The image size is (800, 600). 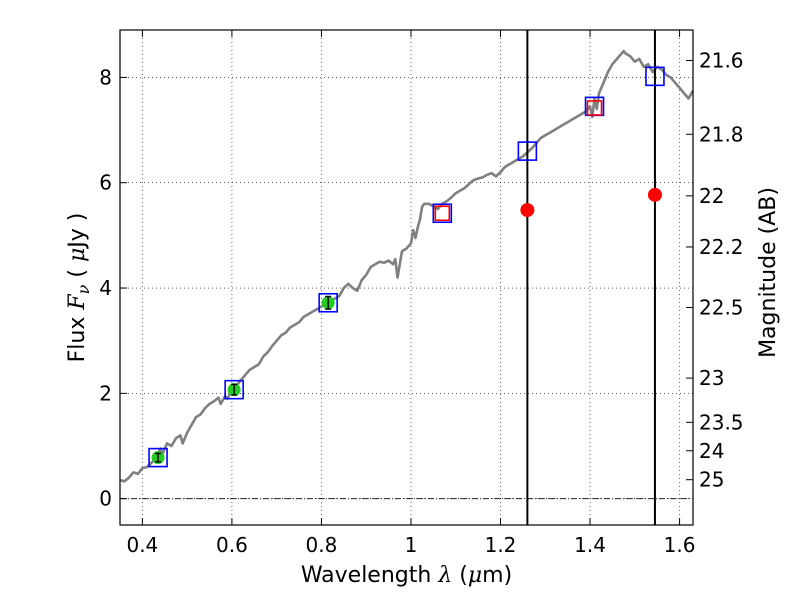 I want to click on y2-tick-label: 22.5, so click(x=721, y=308).